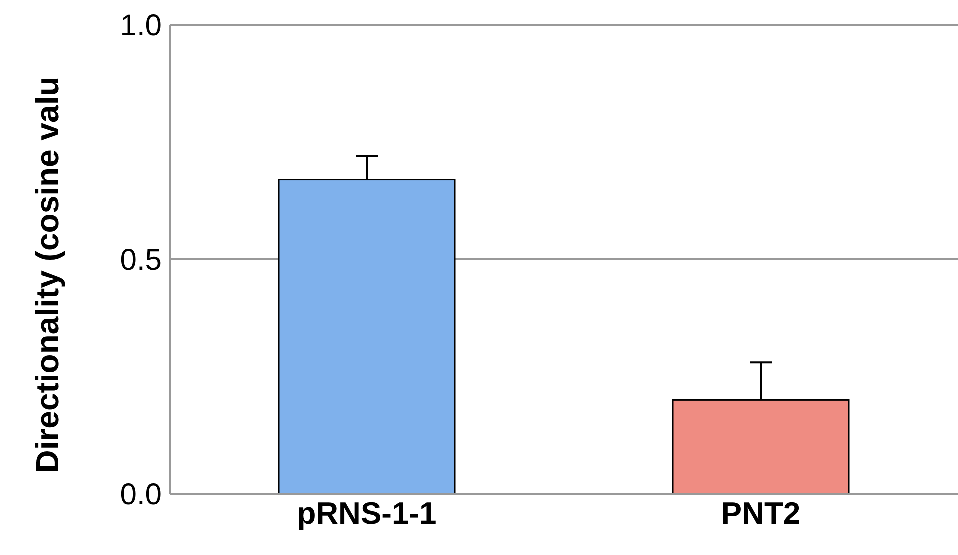 This screenshot has height=555, width=958. What do you see at coordinates (48, 275) in the screenshot?
I see `y-axis-title: Directionality (cosine valu` at bounding box center [48, 275].